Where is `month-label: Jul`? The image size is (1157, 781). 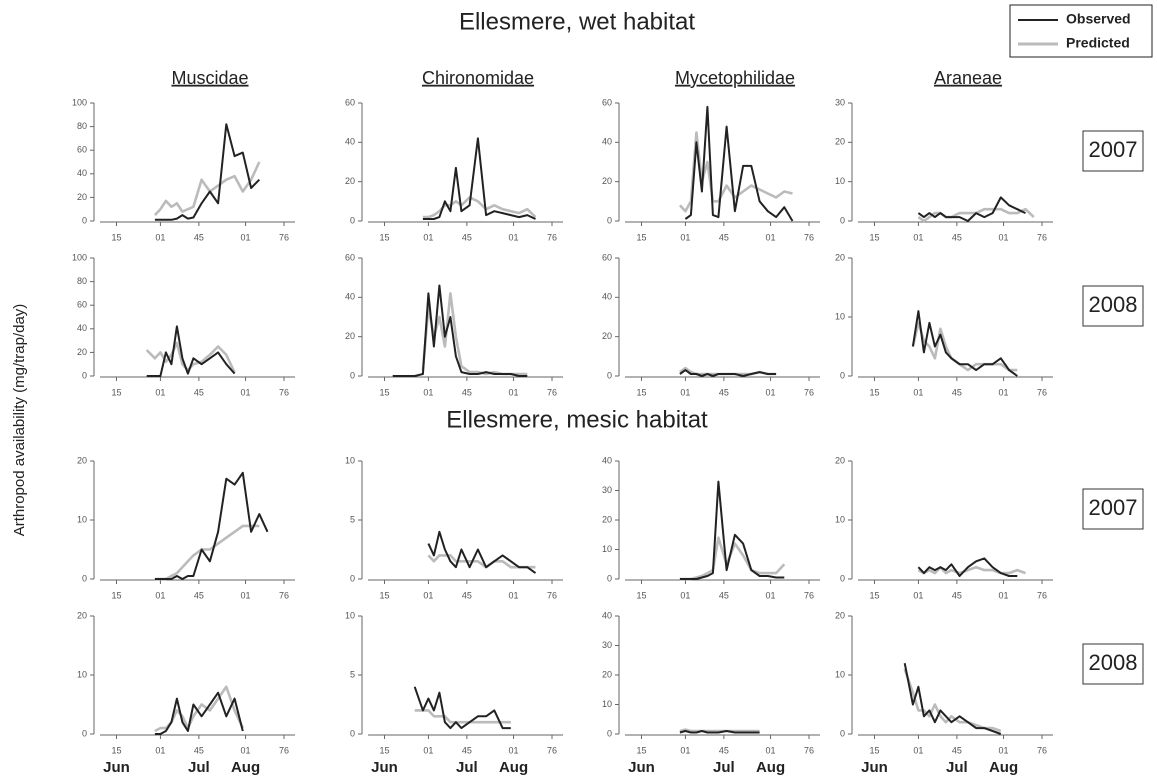
month-label: Jul is located at coordinates (467, 767).